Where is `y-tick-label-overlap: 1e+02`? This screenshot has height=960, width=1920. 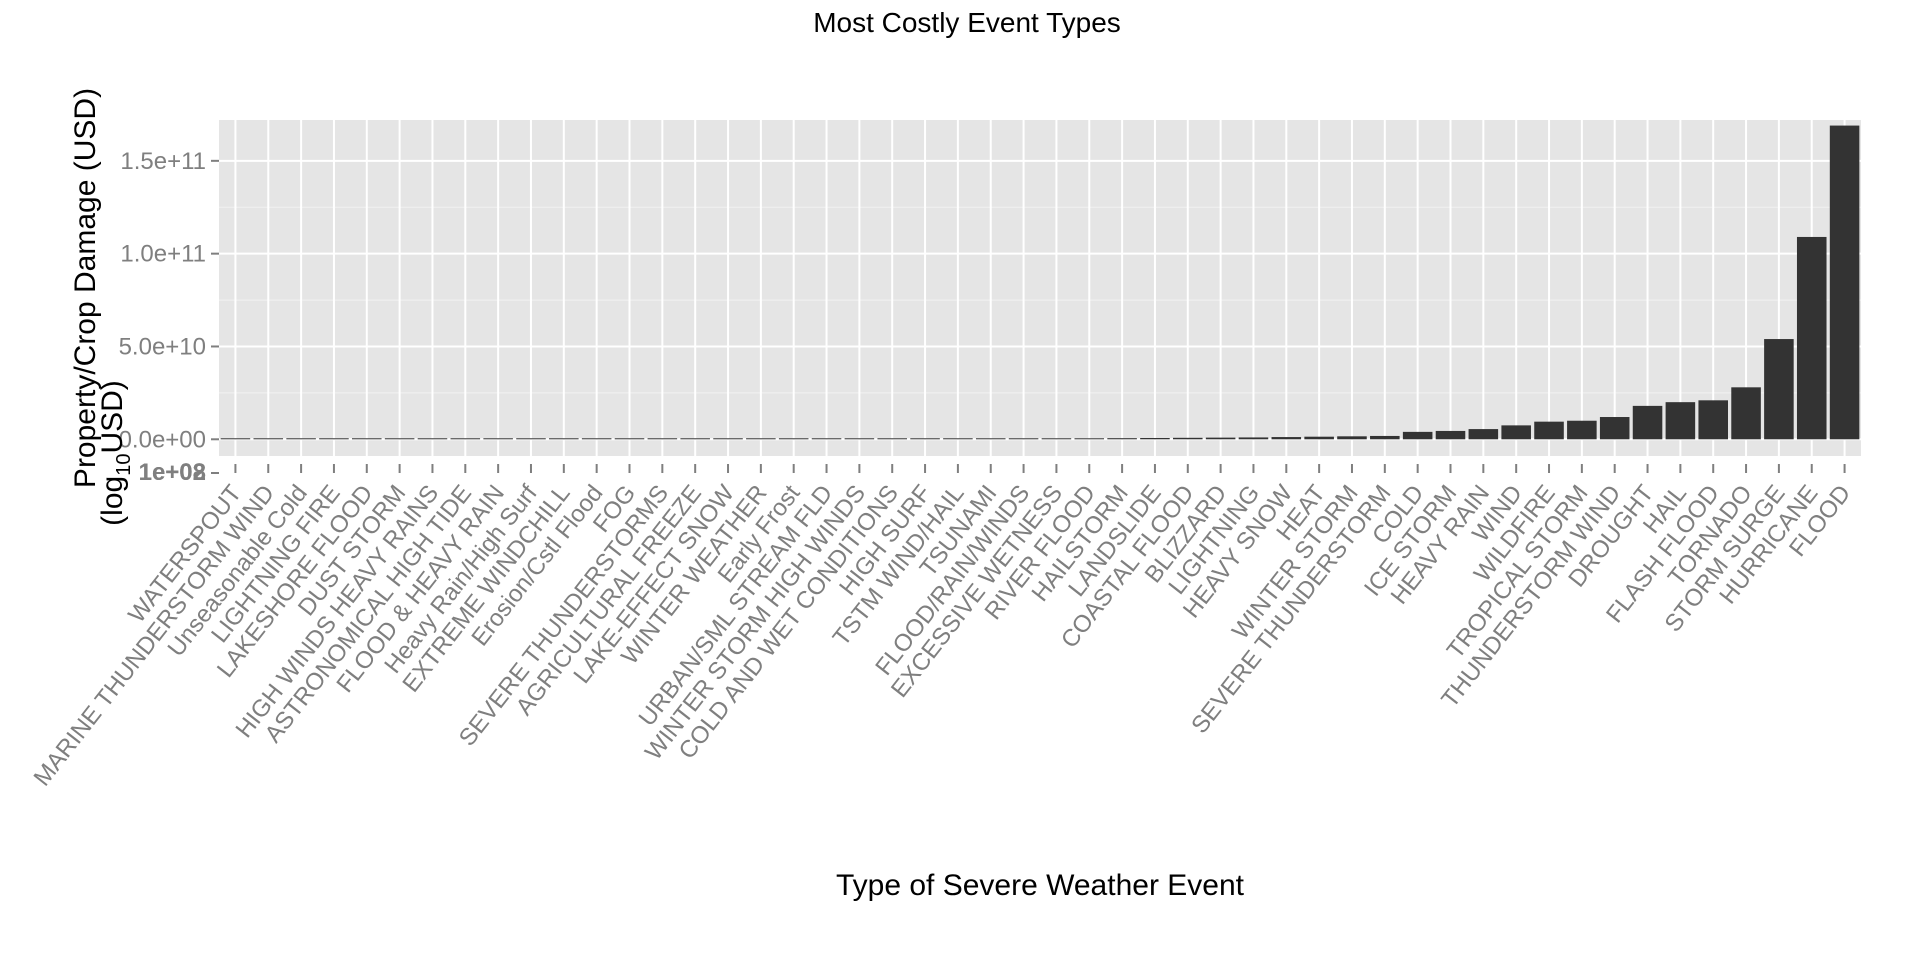
y-tick-label-overlap: 1e+02 is located at coordinates (172, 472).